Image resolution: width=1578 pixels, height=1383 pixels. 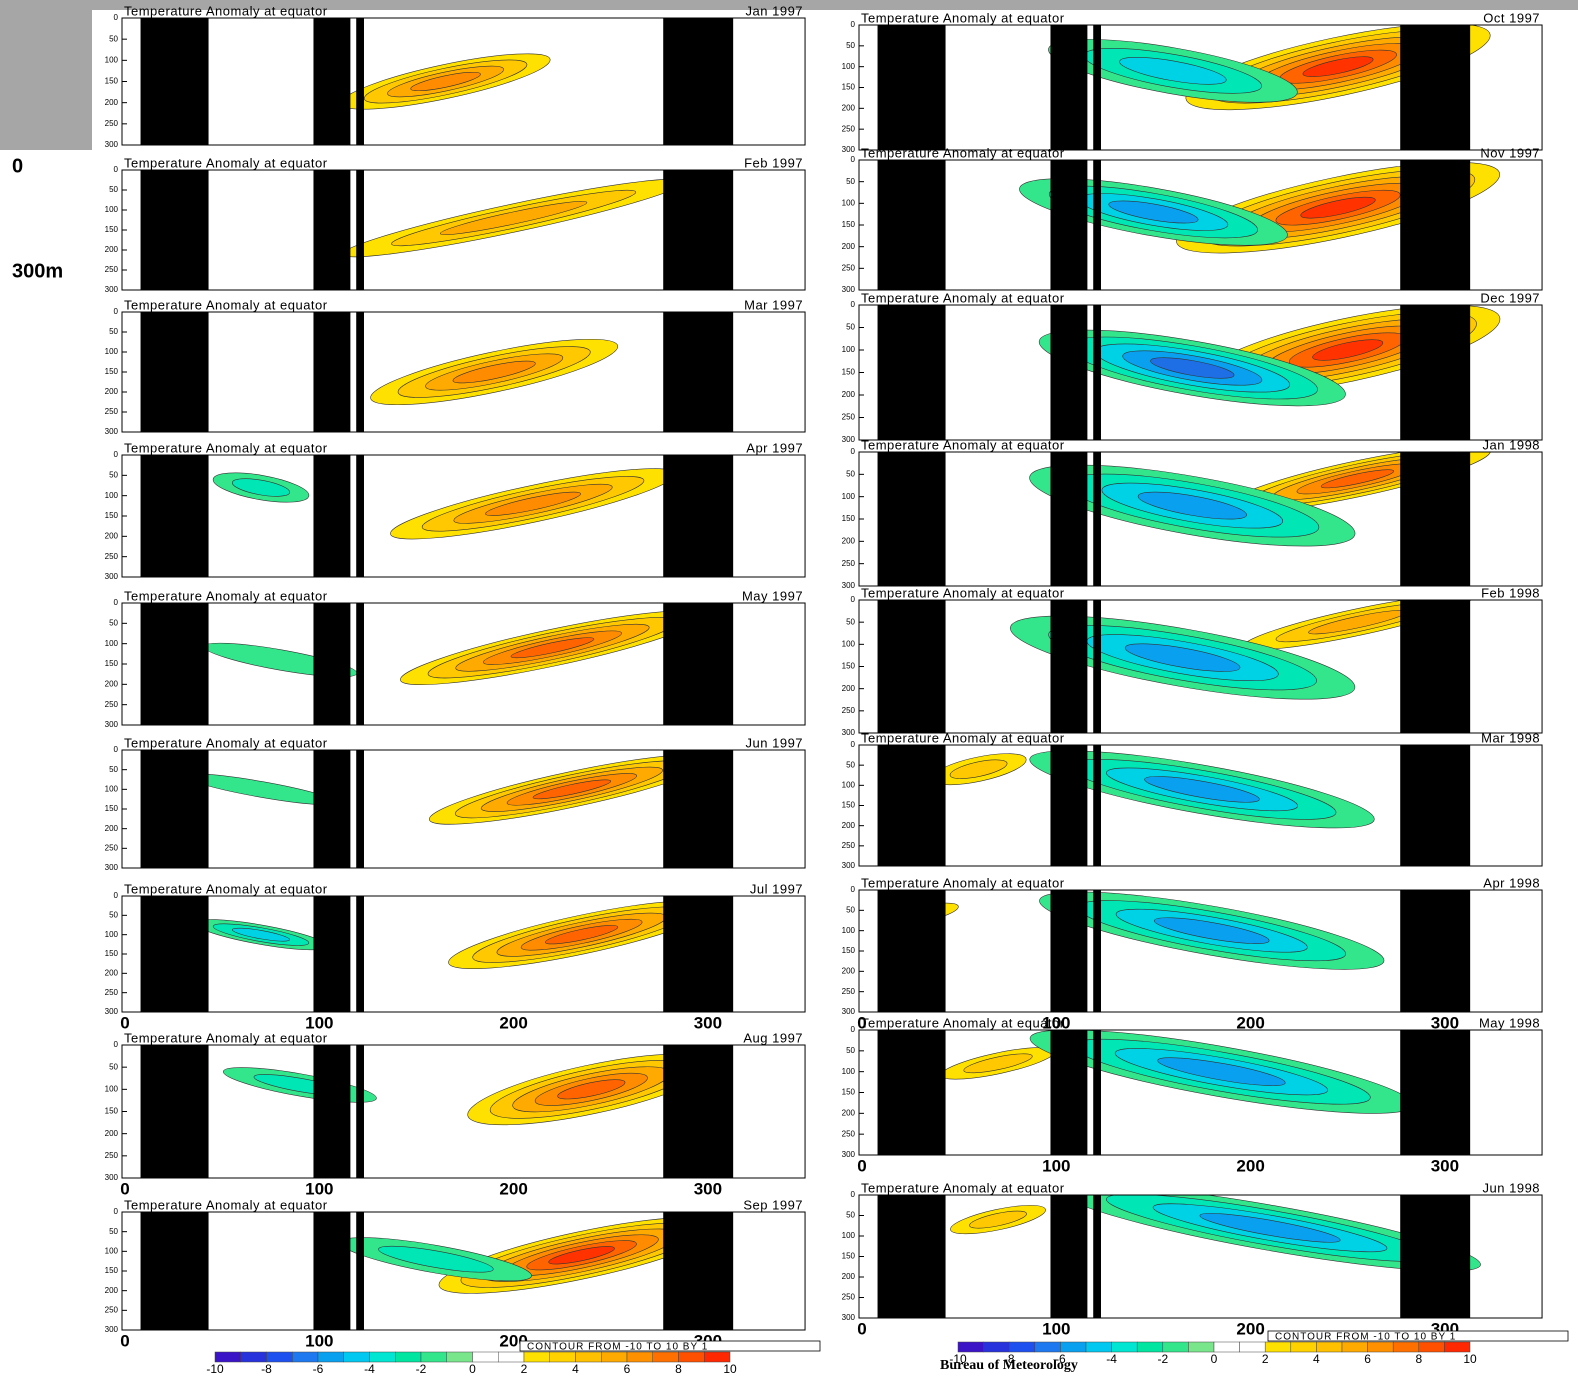 I want to click on y-tick-label: 300, so click(x=112, y=576).